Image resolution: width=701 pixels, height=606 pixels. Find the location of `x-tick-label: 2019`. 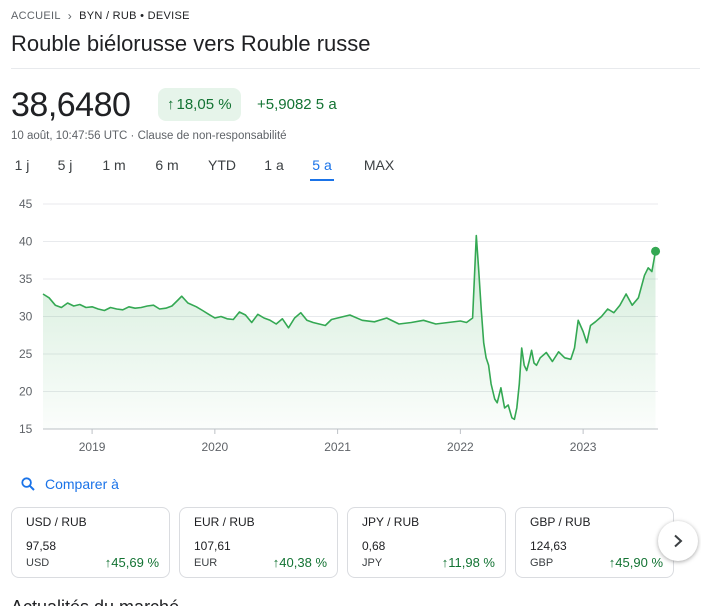

x-tick-label: 2019 is located at coordinates (92, 447).